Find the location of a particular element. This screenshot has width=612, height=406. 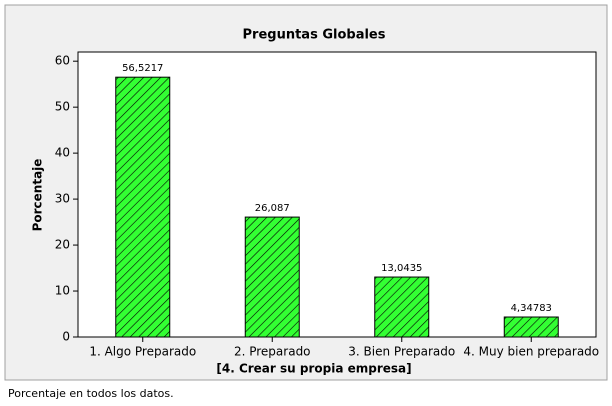

y-tick-label: 30 is located at coordinates (62, 199).